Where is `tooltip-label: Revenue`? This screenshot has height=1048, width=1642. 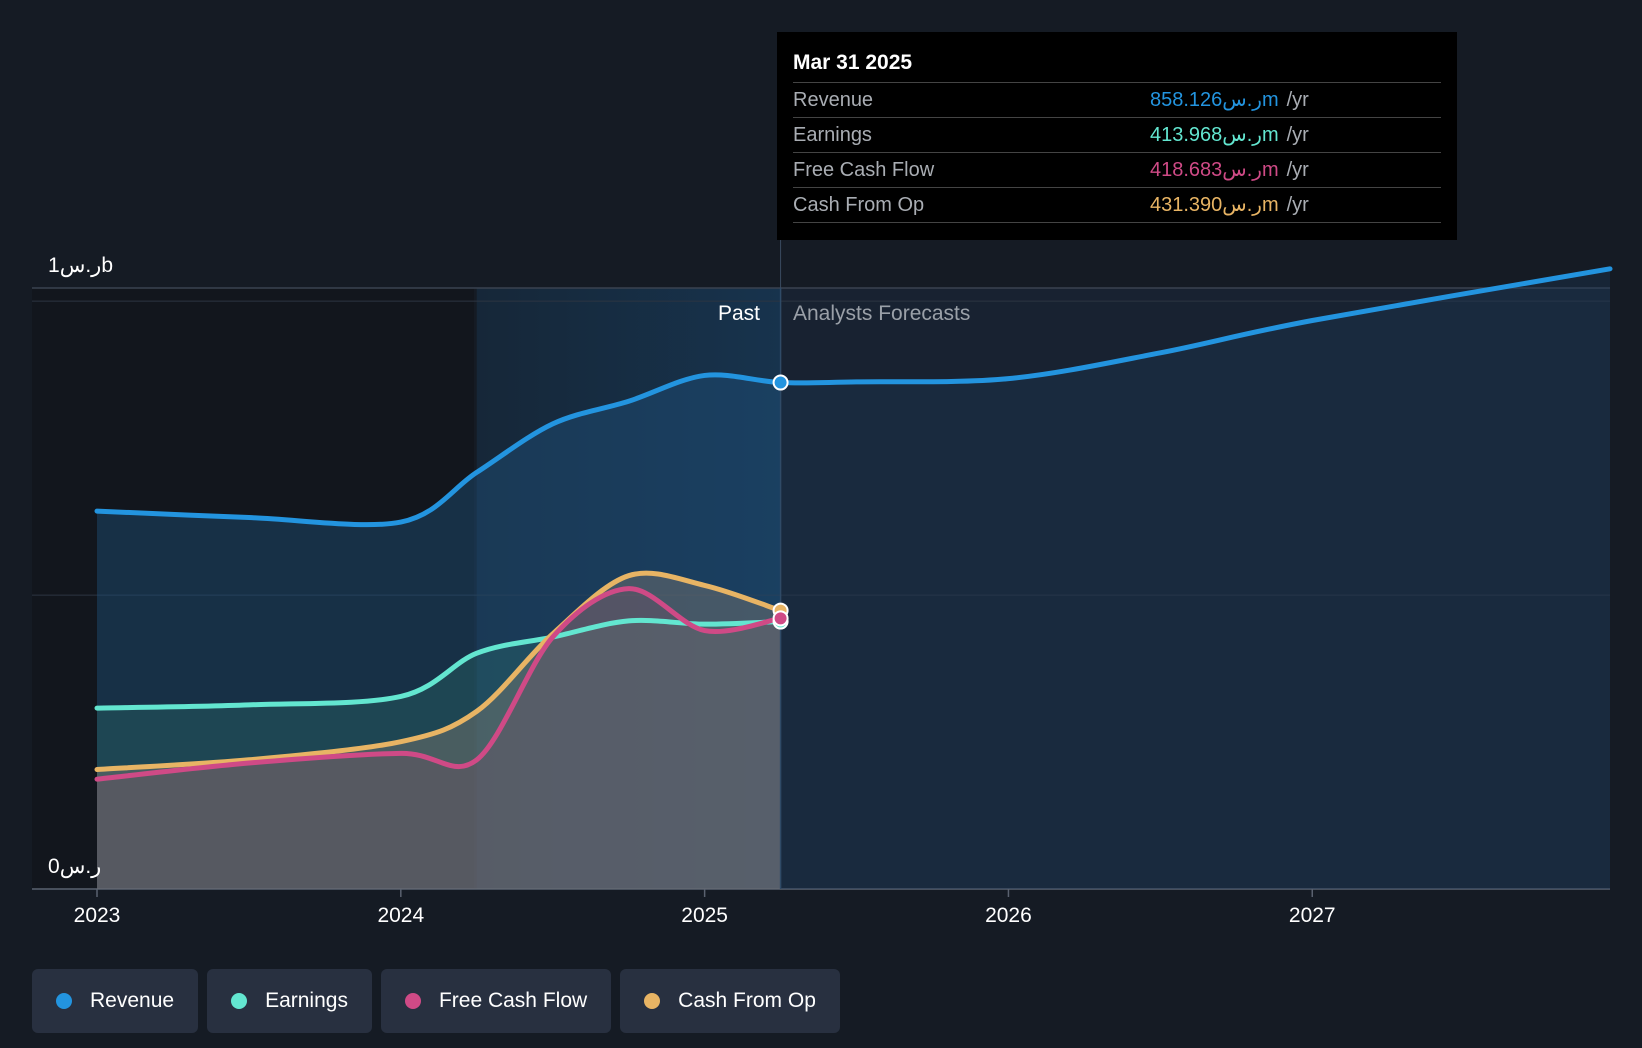
tooltip-label: Revenue is located at coordinates (833, 100).